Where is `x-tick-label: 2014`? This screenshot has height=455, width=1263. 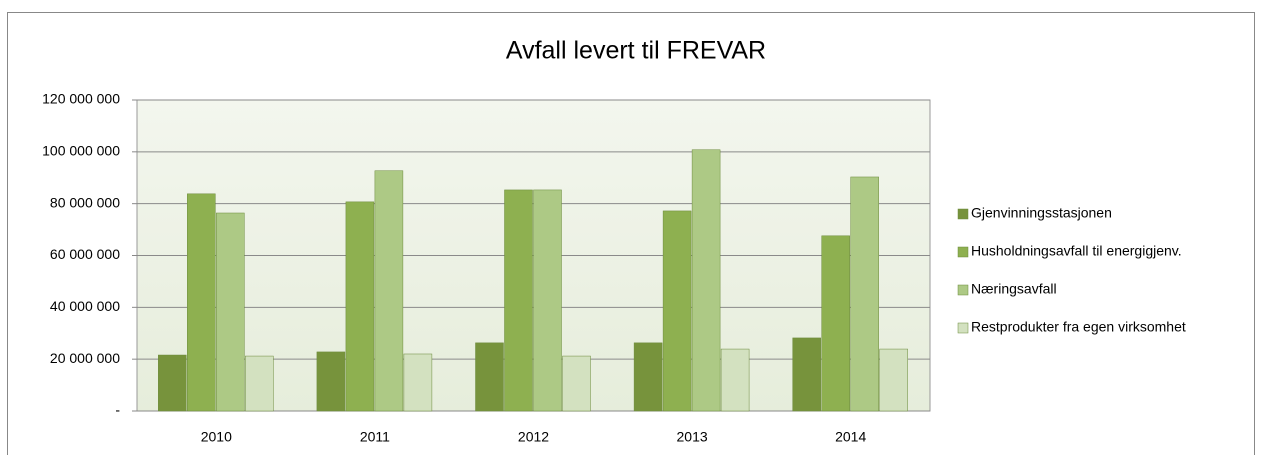
x-tick-label: 2014 is located at coordinates (850, 437).